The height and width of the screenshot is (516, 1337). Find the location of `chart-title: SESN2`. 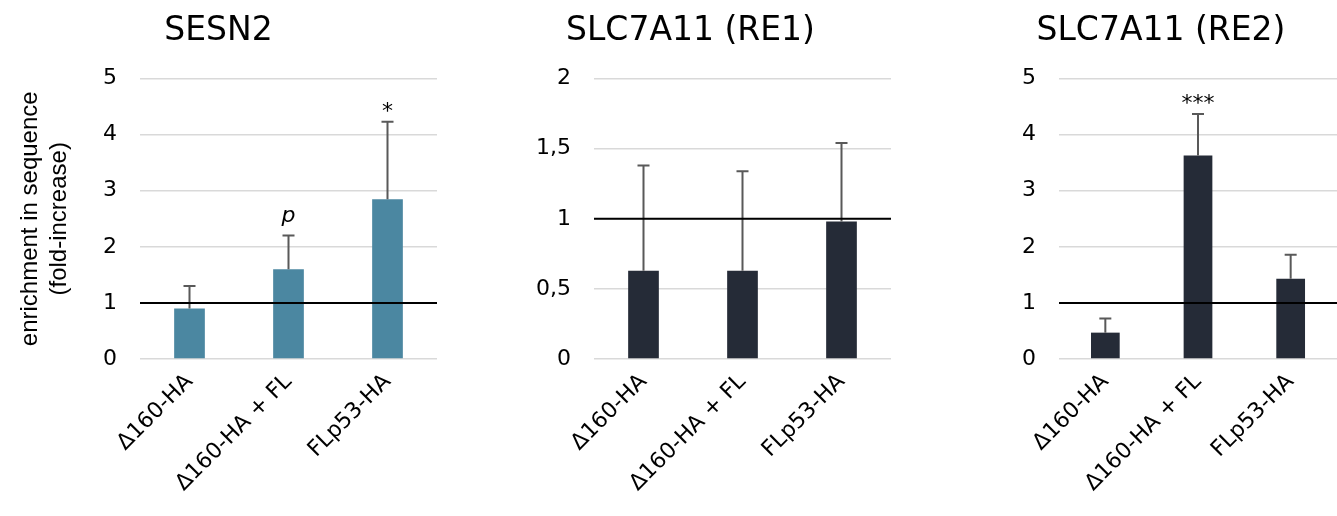

chart-title: SESN2 is located at coordinates (218, 29).